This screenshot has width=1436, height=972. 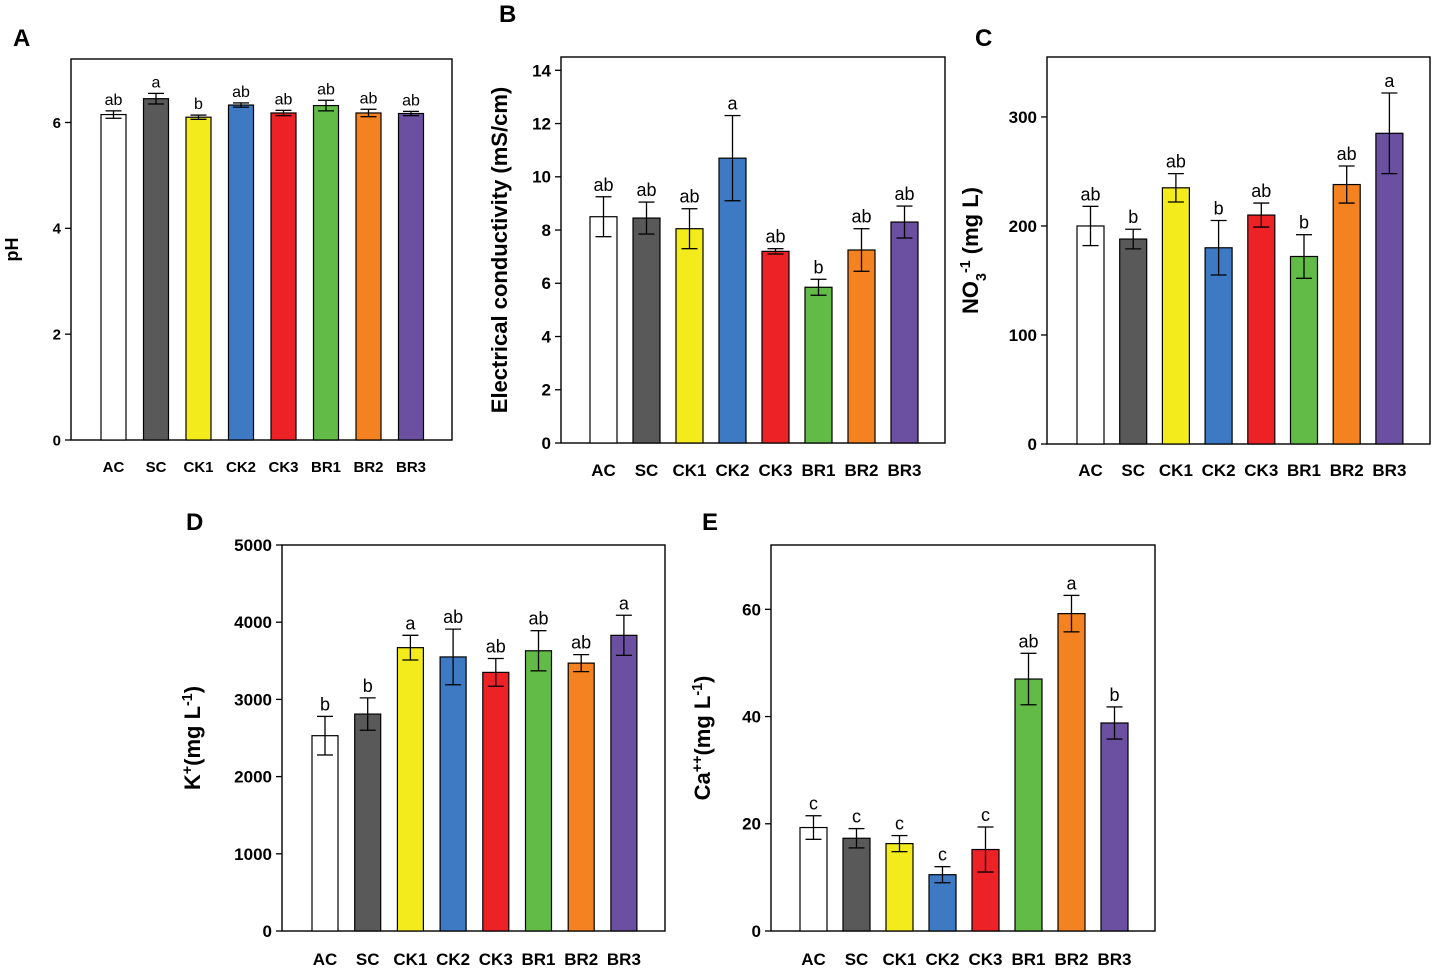 What do you see at coordinates (942, 855) in the screenshot?
I see `significance-letter: c` at bounding box center [942, 855].